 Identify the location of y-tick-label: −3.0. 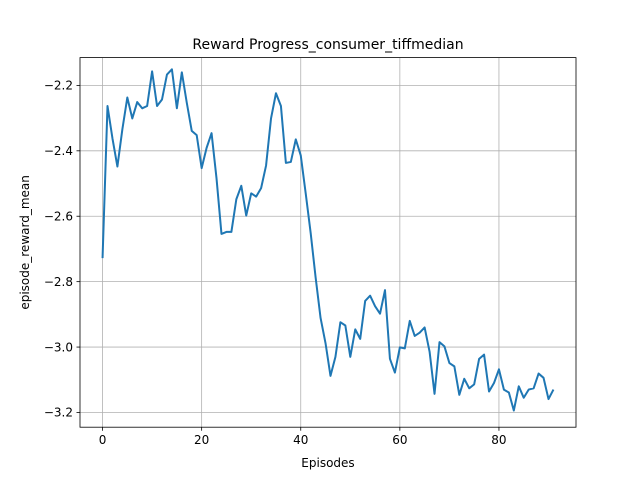
(58, 347).